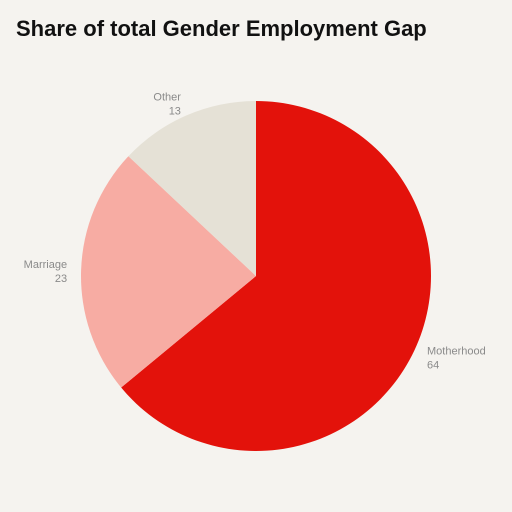 The width and height of the screenshot is (512, 512). What do you see at coordinates (433, 365) in the screenshot?
I see `slice-value-motherhood: 64` at bounding box center [433, 365].